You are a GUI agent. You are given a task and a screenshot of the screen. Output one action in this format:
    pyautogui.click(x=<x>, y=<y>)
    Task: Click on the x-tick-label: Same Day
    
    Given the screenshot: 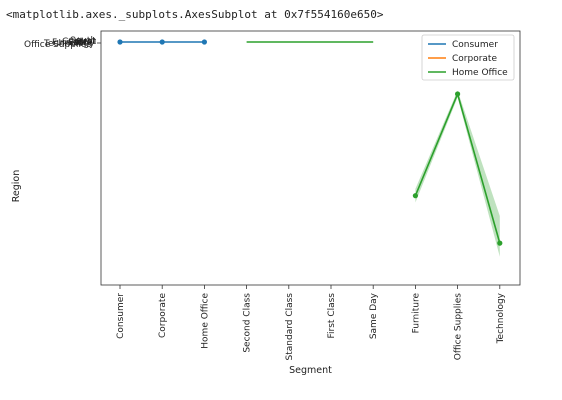 What is the action you would take?
    pyautogui.click(x=374, y=315)
    